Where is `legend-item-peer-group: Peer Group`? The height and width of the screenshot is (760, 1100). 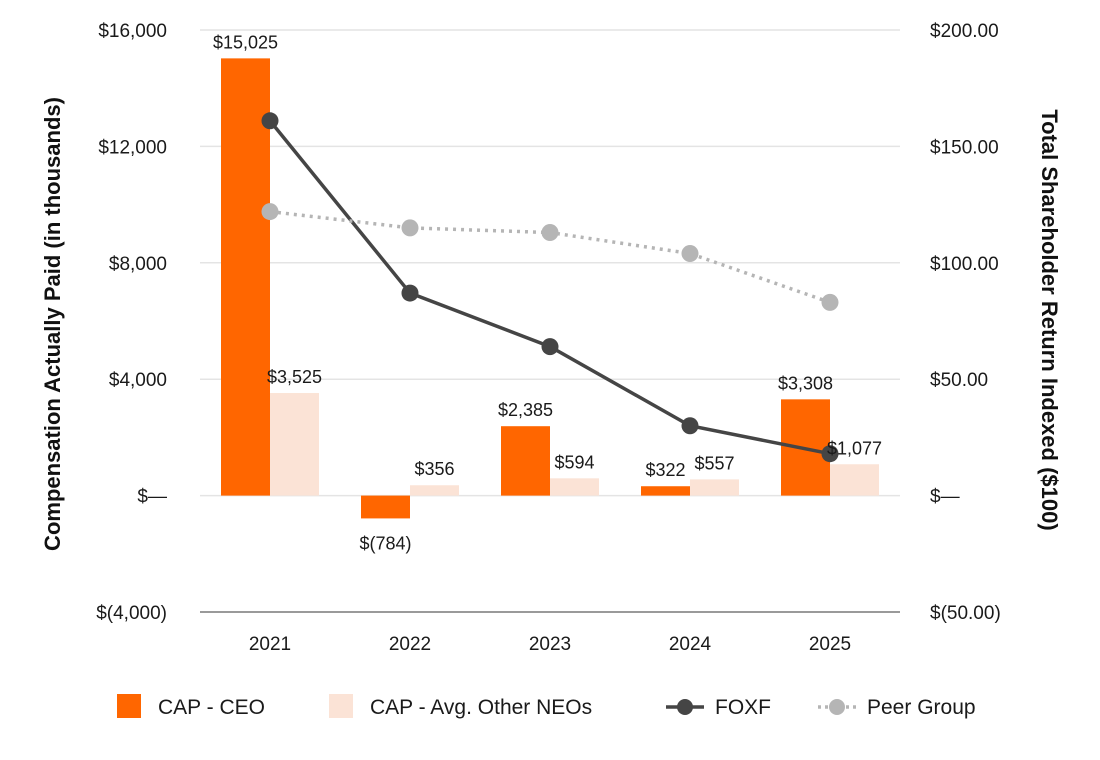 legend-item-peer-group: Peer Group is located at coordinates (897, 707).